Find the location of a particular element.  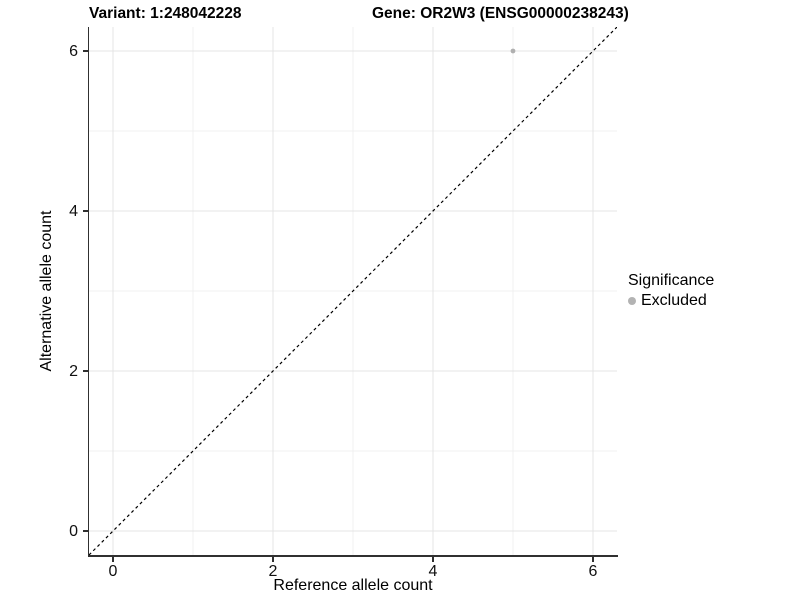

x-axis-line is located at coordinates (352, 556).